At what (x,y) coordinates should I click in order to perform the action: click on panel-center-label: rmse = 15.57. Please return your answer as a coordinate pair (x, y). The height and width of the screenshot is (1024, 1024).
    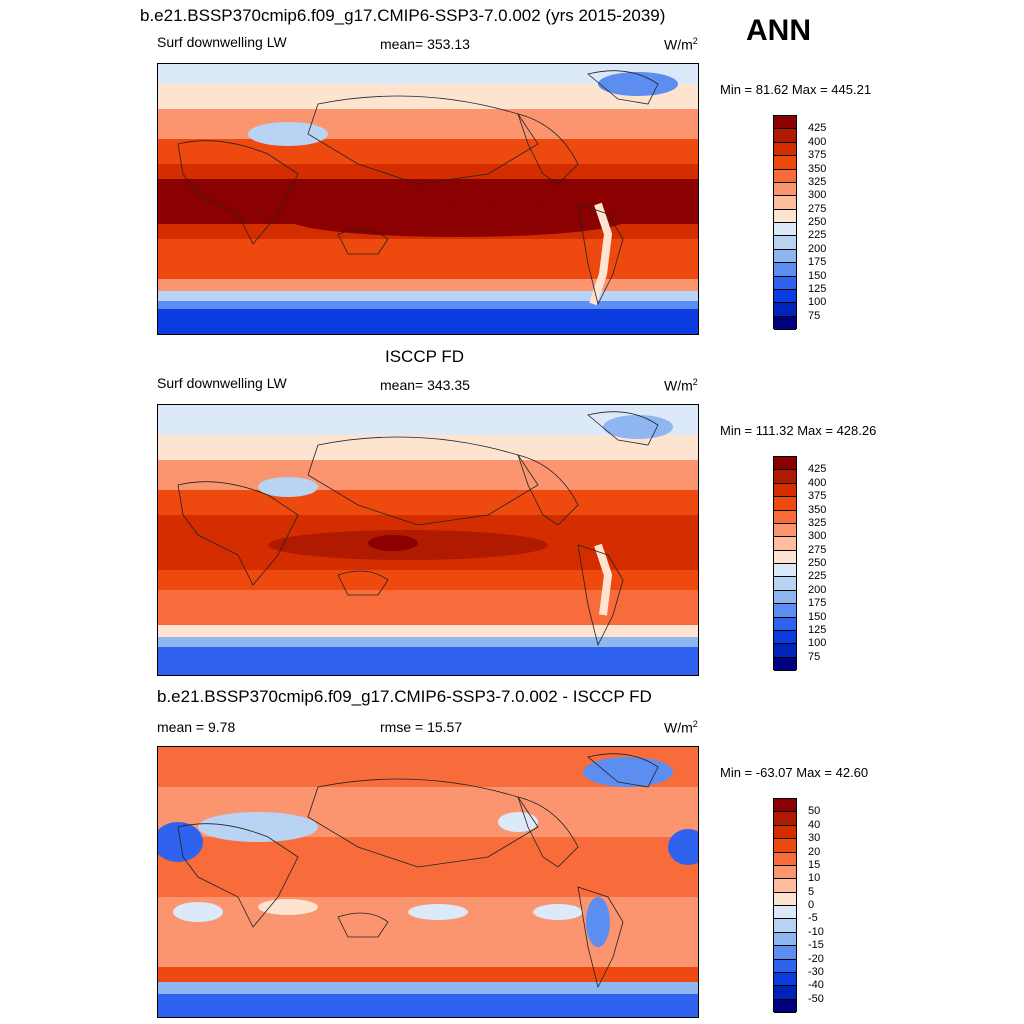
    Looking at the image, I should click on (421, 727).